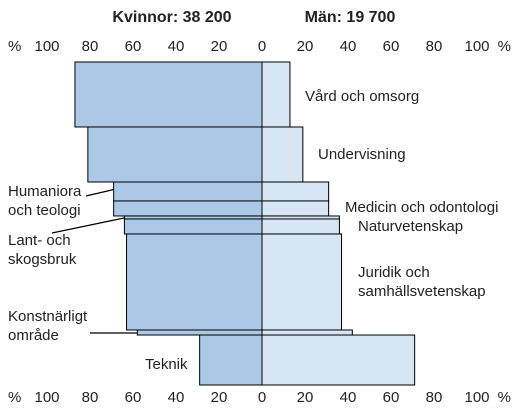  What do you see at coordinates (350, 17) in the screenshot?
I see `men-title: Män: 19 700` at bounding box center [350, 17].